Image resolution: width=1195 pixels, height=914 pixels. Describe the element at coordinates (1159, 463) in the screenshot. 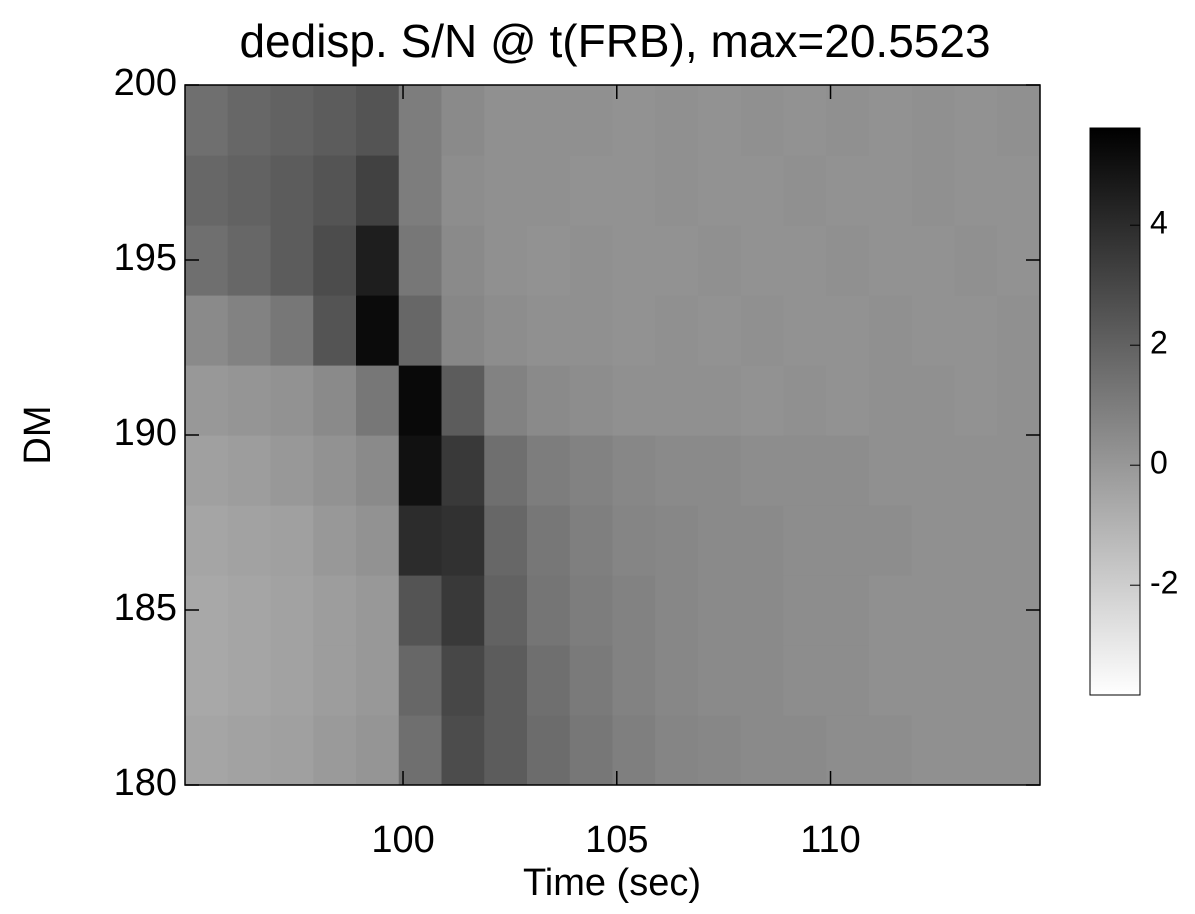

I see `colorbar-tick-label: 0` at that location.